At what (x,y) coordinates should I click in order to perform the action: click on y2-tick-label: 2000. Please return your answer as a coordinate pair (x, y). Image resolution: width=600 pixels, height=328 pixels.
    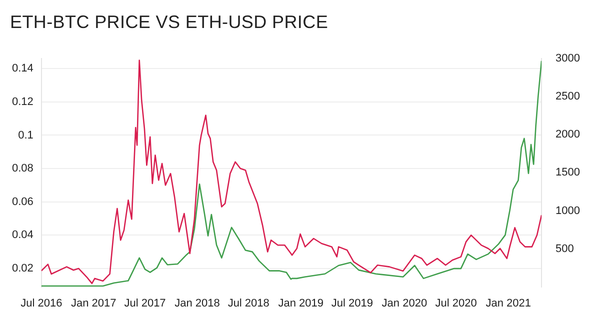
    Looking at the image, I should click on (568, 134).